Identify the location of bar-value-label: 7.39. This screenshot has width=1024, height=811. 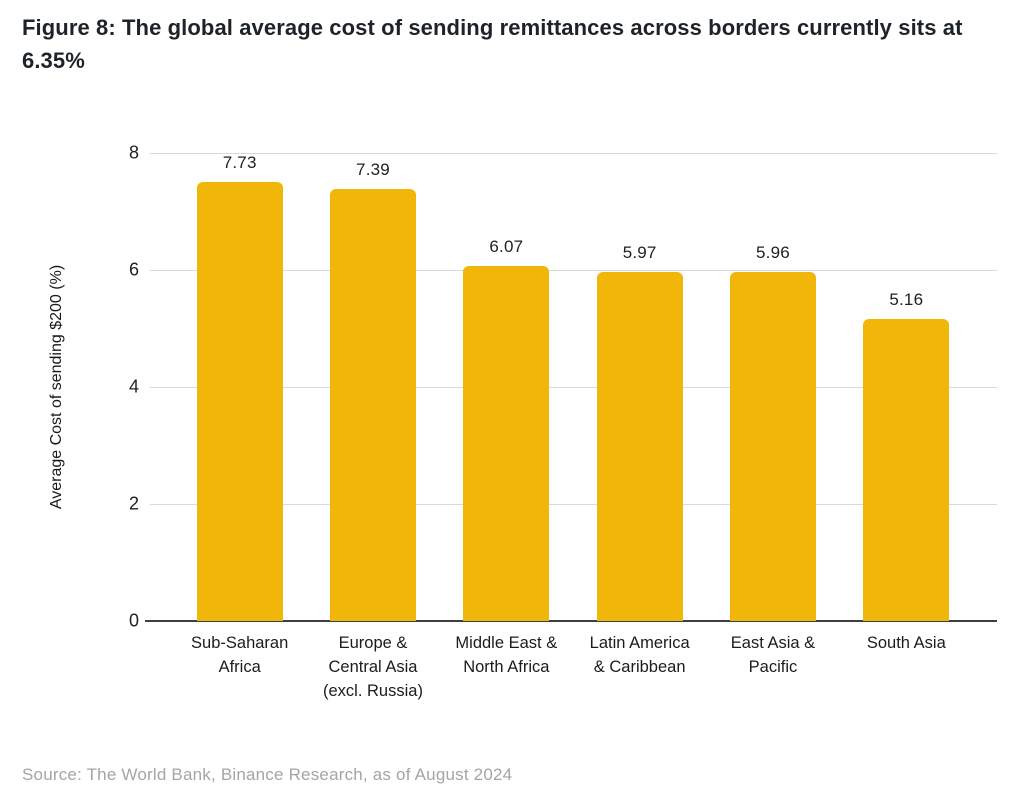
(373, 169).